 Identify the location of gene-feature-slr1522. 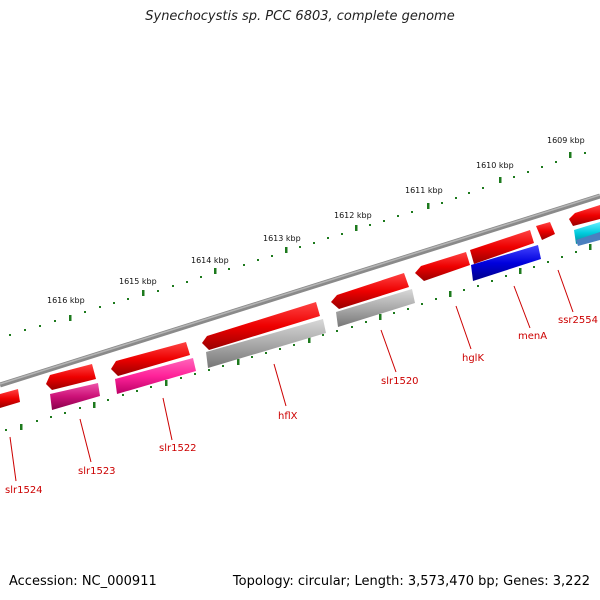
(155, 376).